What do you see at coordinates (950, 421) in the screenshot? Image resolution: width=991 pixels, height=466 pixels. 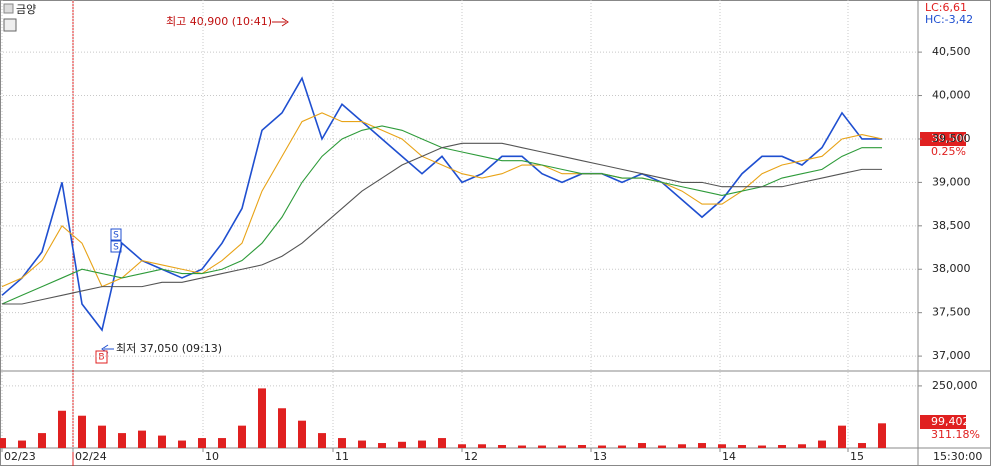 I see `last-volume: 99,402` at bounding box center [950, 421].